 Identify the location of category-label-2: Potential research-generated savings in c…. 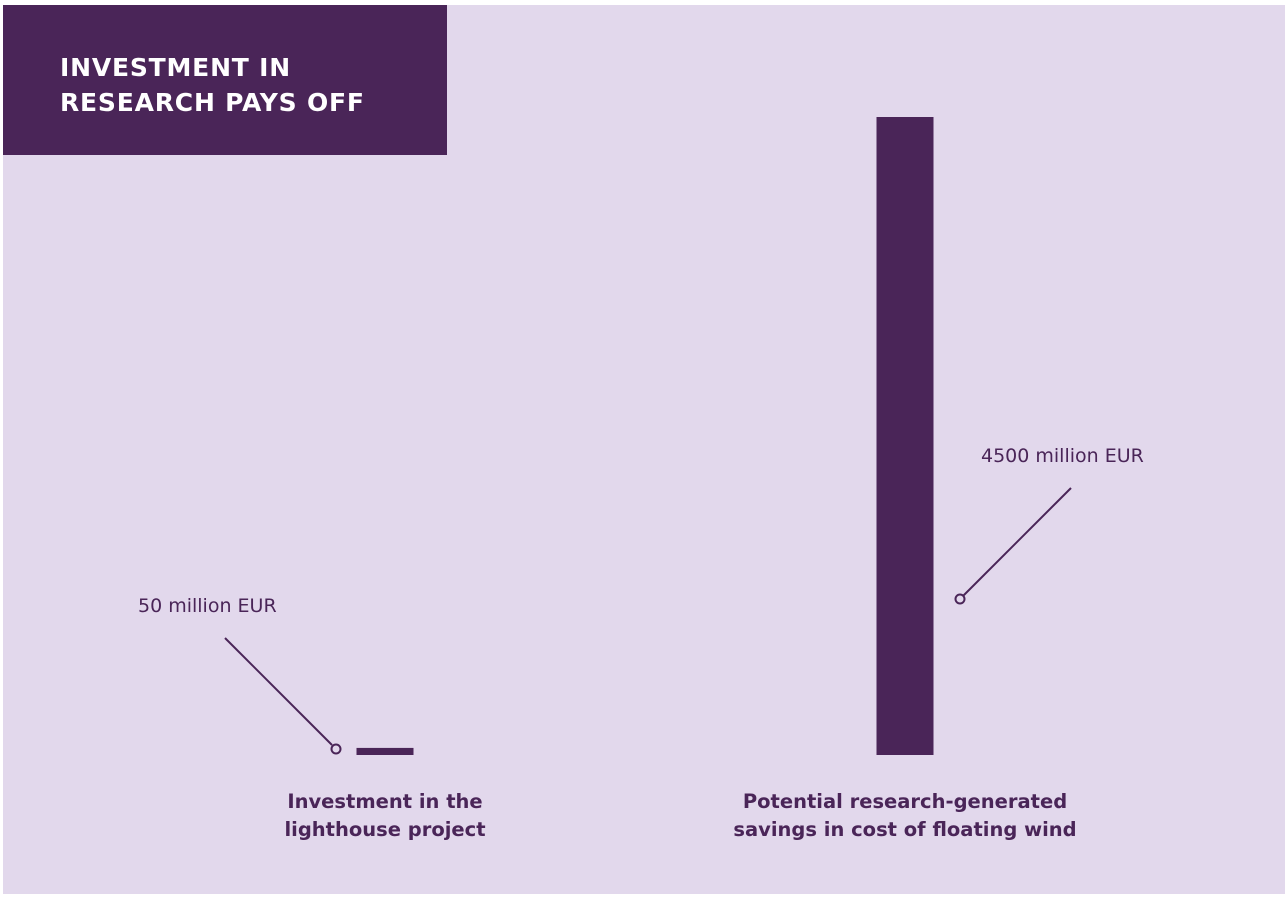
(904, 815).